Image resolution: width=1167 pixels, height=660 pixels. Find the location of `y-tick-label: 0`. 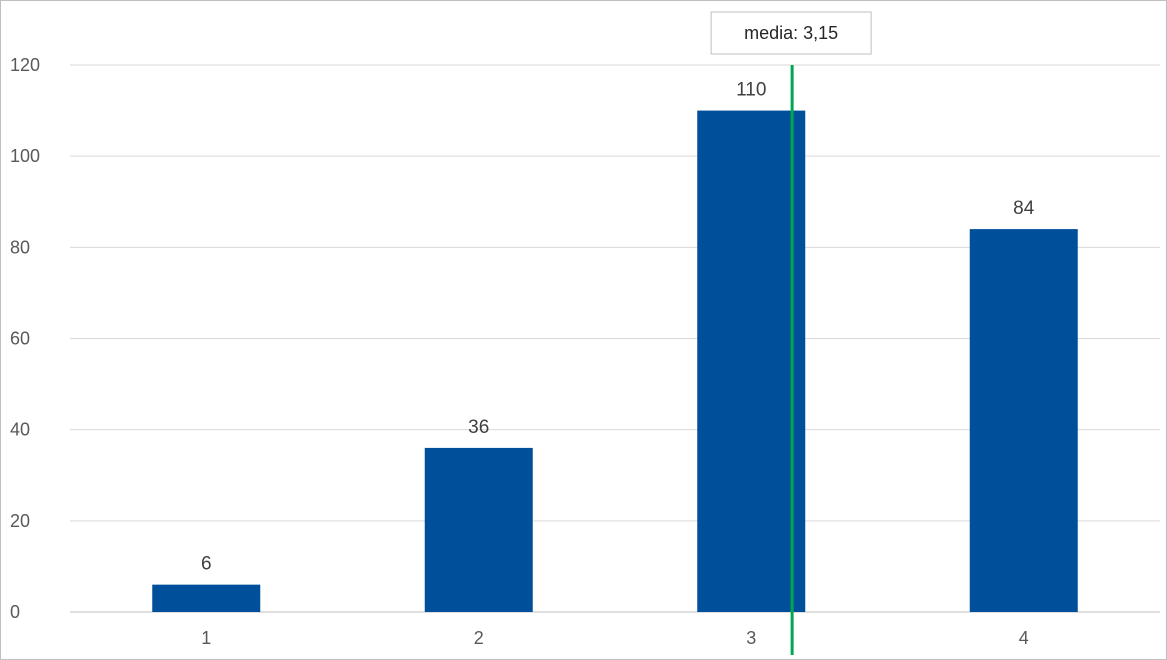

y-tick-label: 0 is located at coordinates (15, 612).